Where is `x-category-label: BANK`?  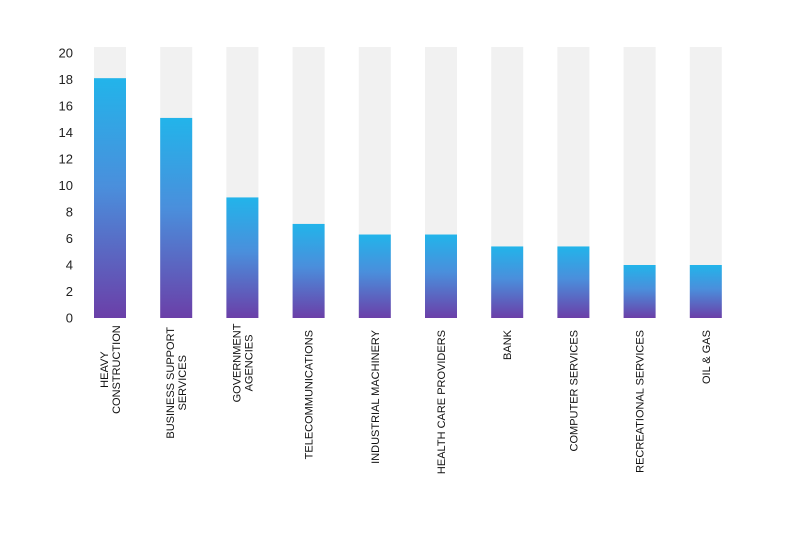
x-category-label: BANK is located at coordinates (508, 344).